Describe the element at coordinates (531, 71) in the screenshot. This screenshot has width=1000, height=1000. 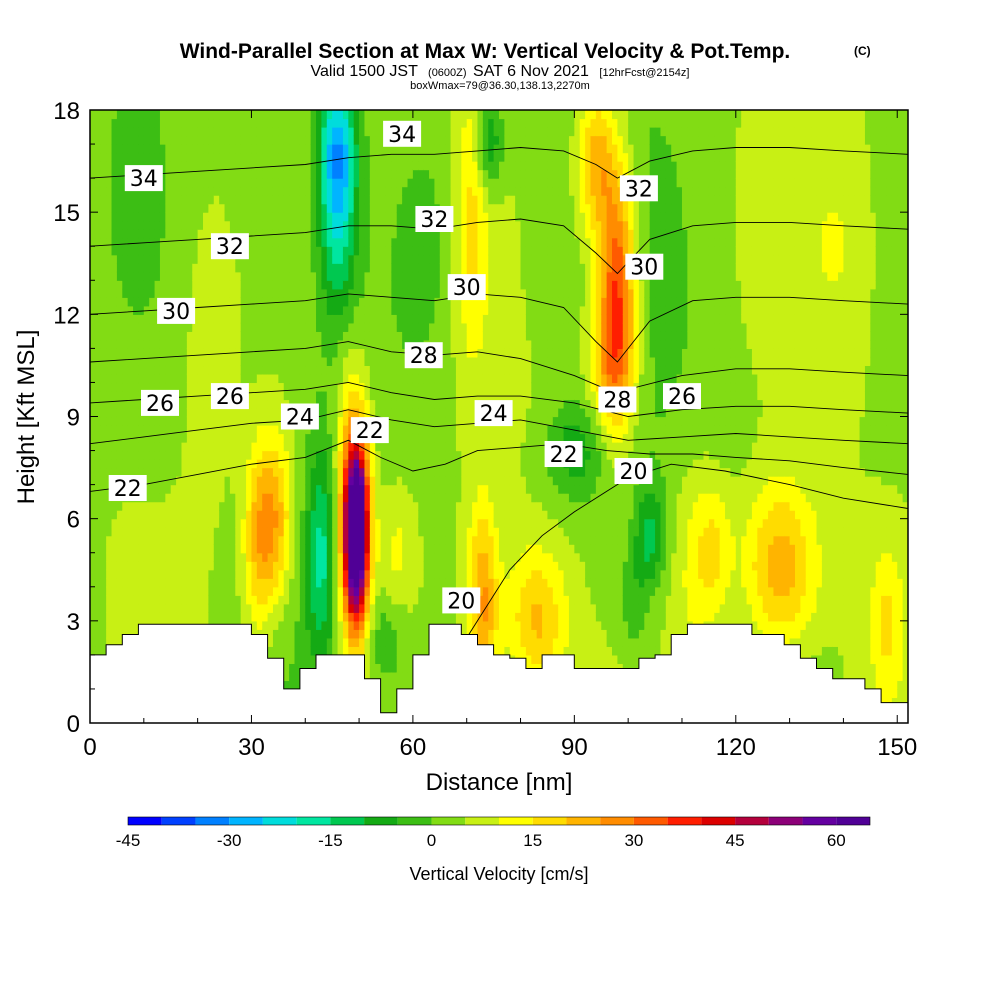
I see `subtitle-date: SAT 6 Nov 2021` at that location.